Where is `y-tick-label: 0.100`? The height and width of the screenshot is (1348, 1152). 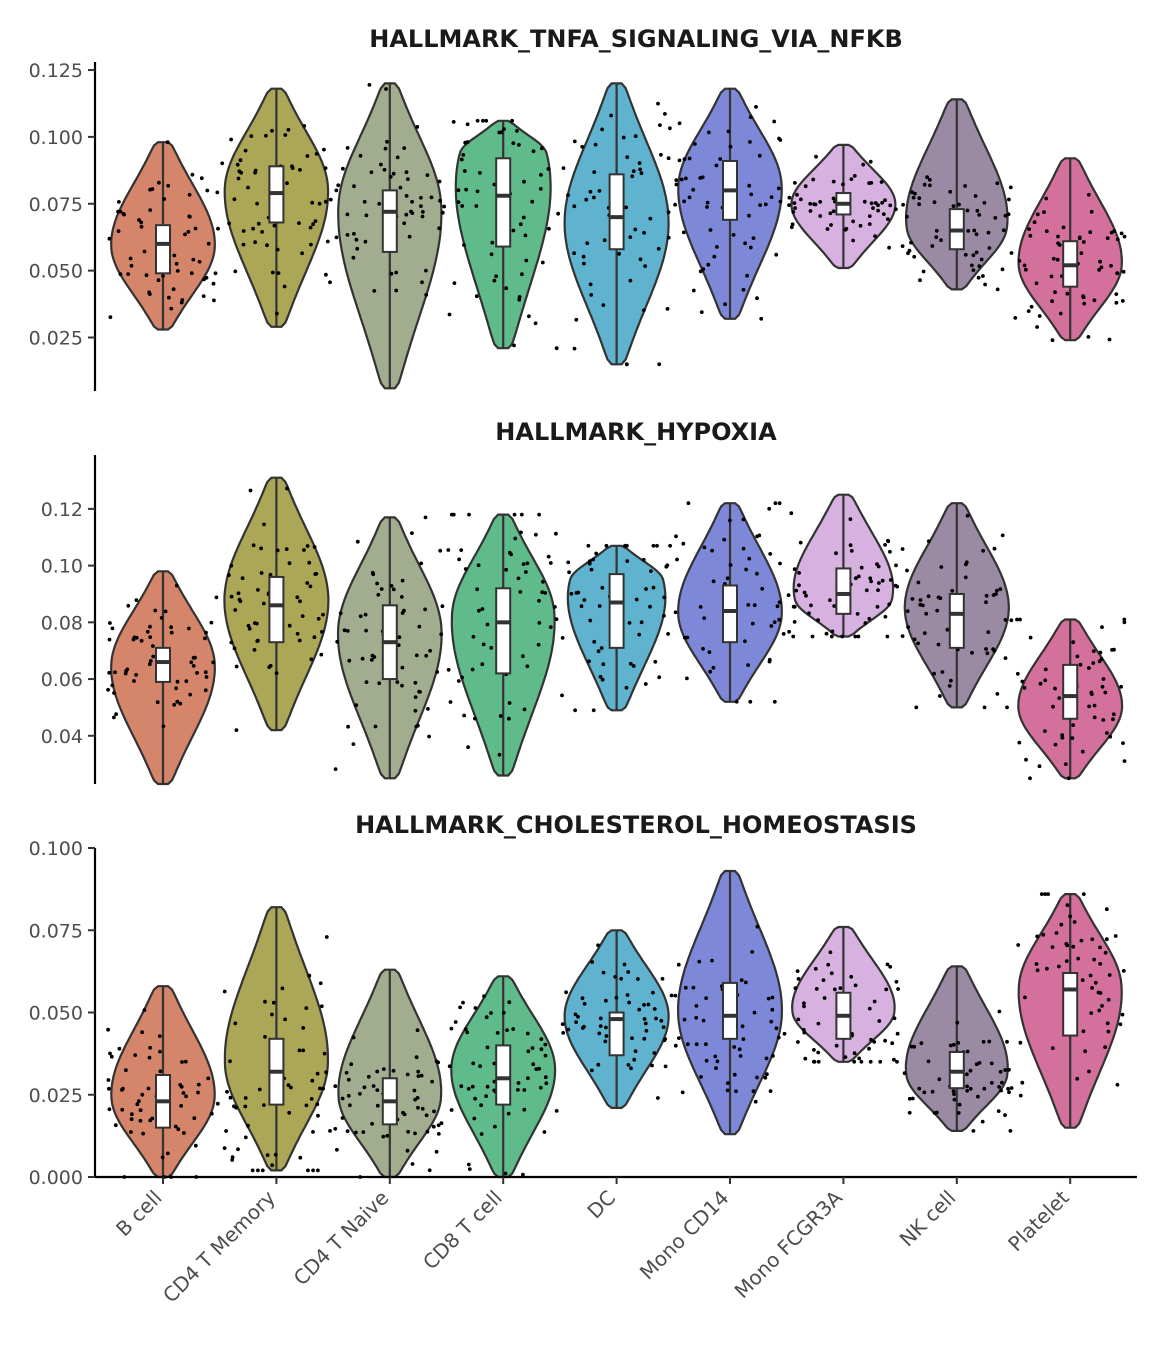 y-tick-label: 0.100 is located at coordinates (56, 849).